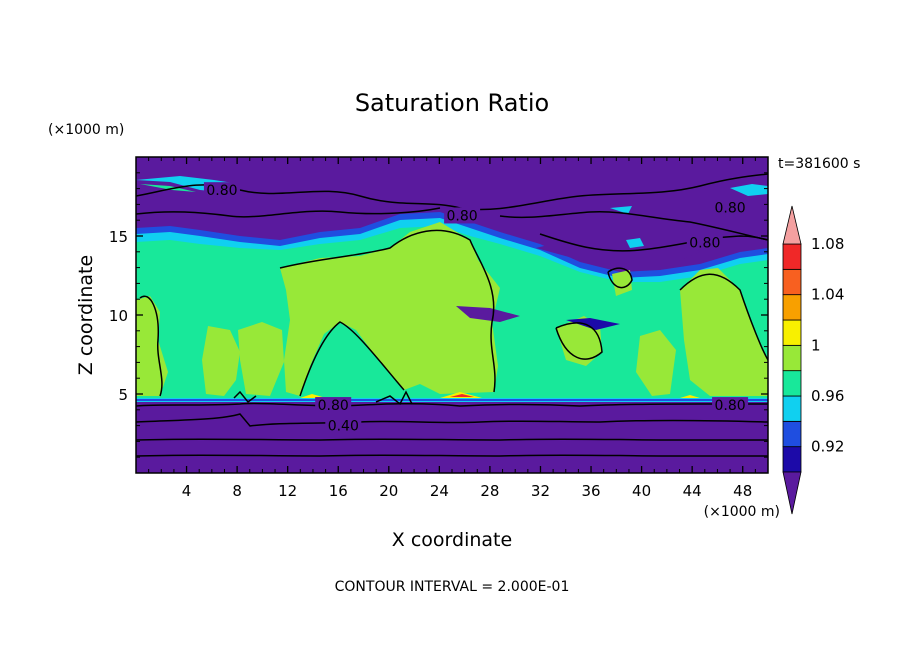 The width and height of the screenshot is (904, 654). What do you see at coordinates (452, 540) in the screenshot?
I see `x-axis-label: X coordinate` at bounding box center [452, 540].